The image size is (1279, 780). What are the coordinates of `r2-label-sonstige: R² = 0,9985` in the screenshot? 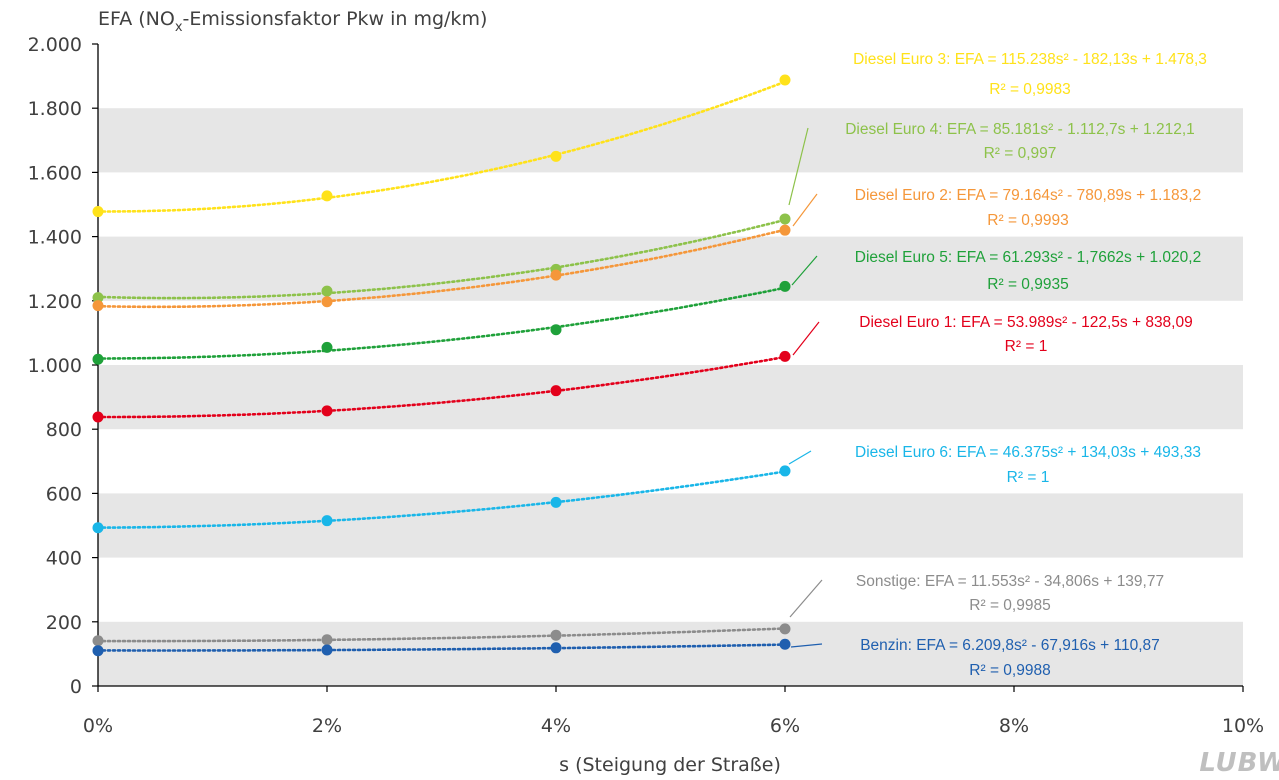 It's located at (1009, 605).